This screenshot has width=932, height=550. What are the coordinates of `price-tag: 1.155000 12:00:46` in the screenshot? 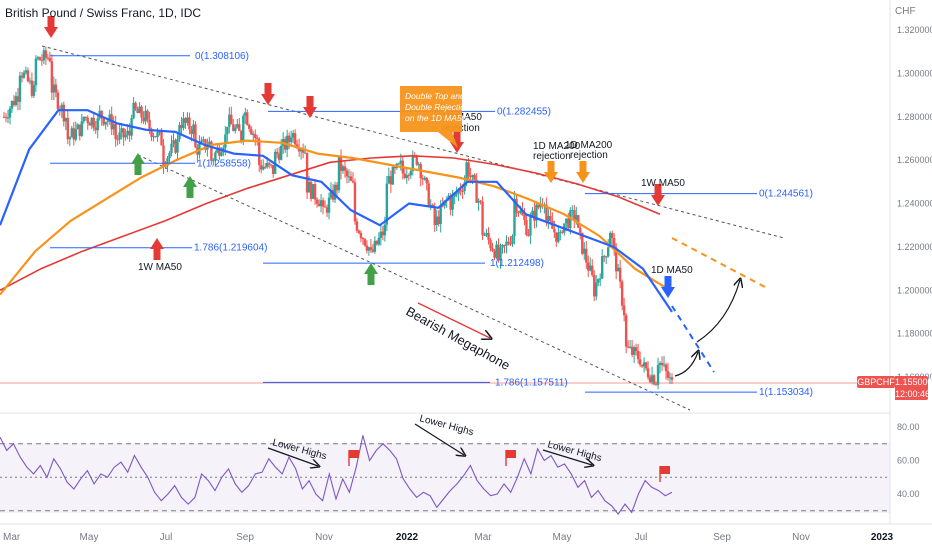 It's located at (913, 388).